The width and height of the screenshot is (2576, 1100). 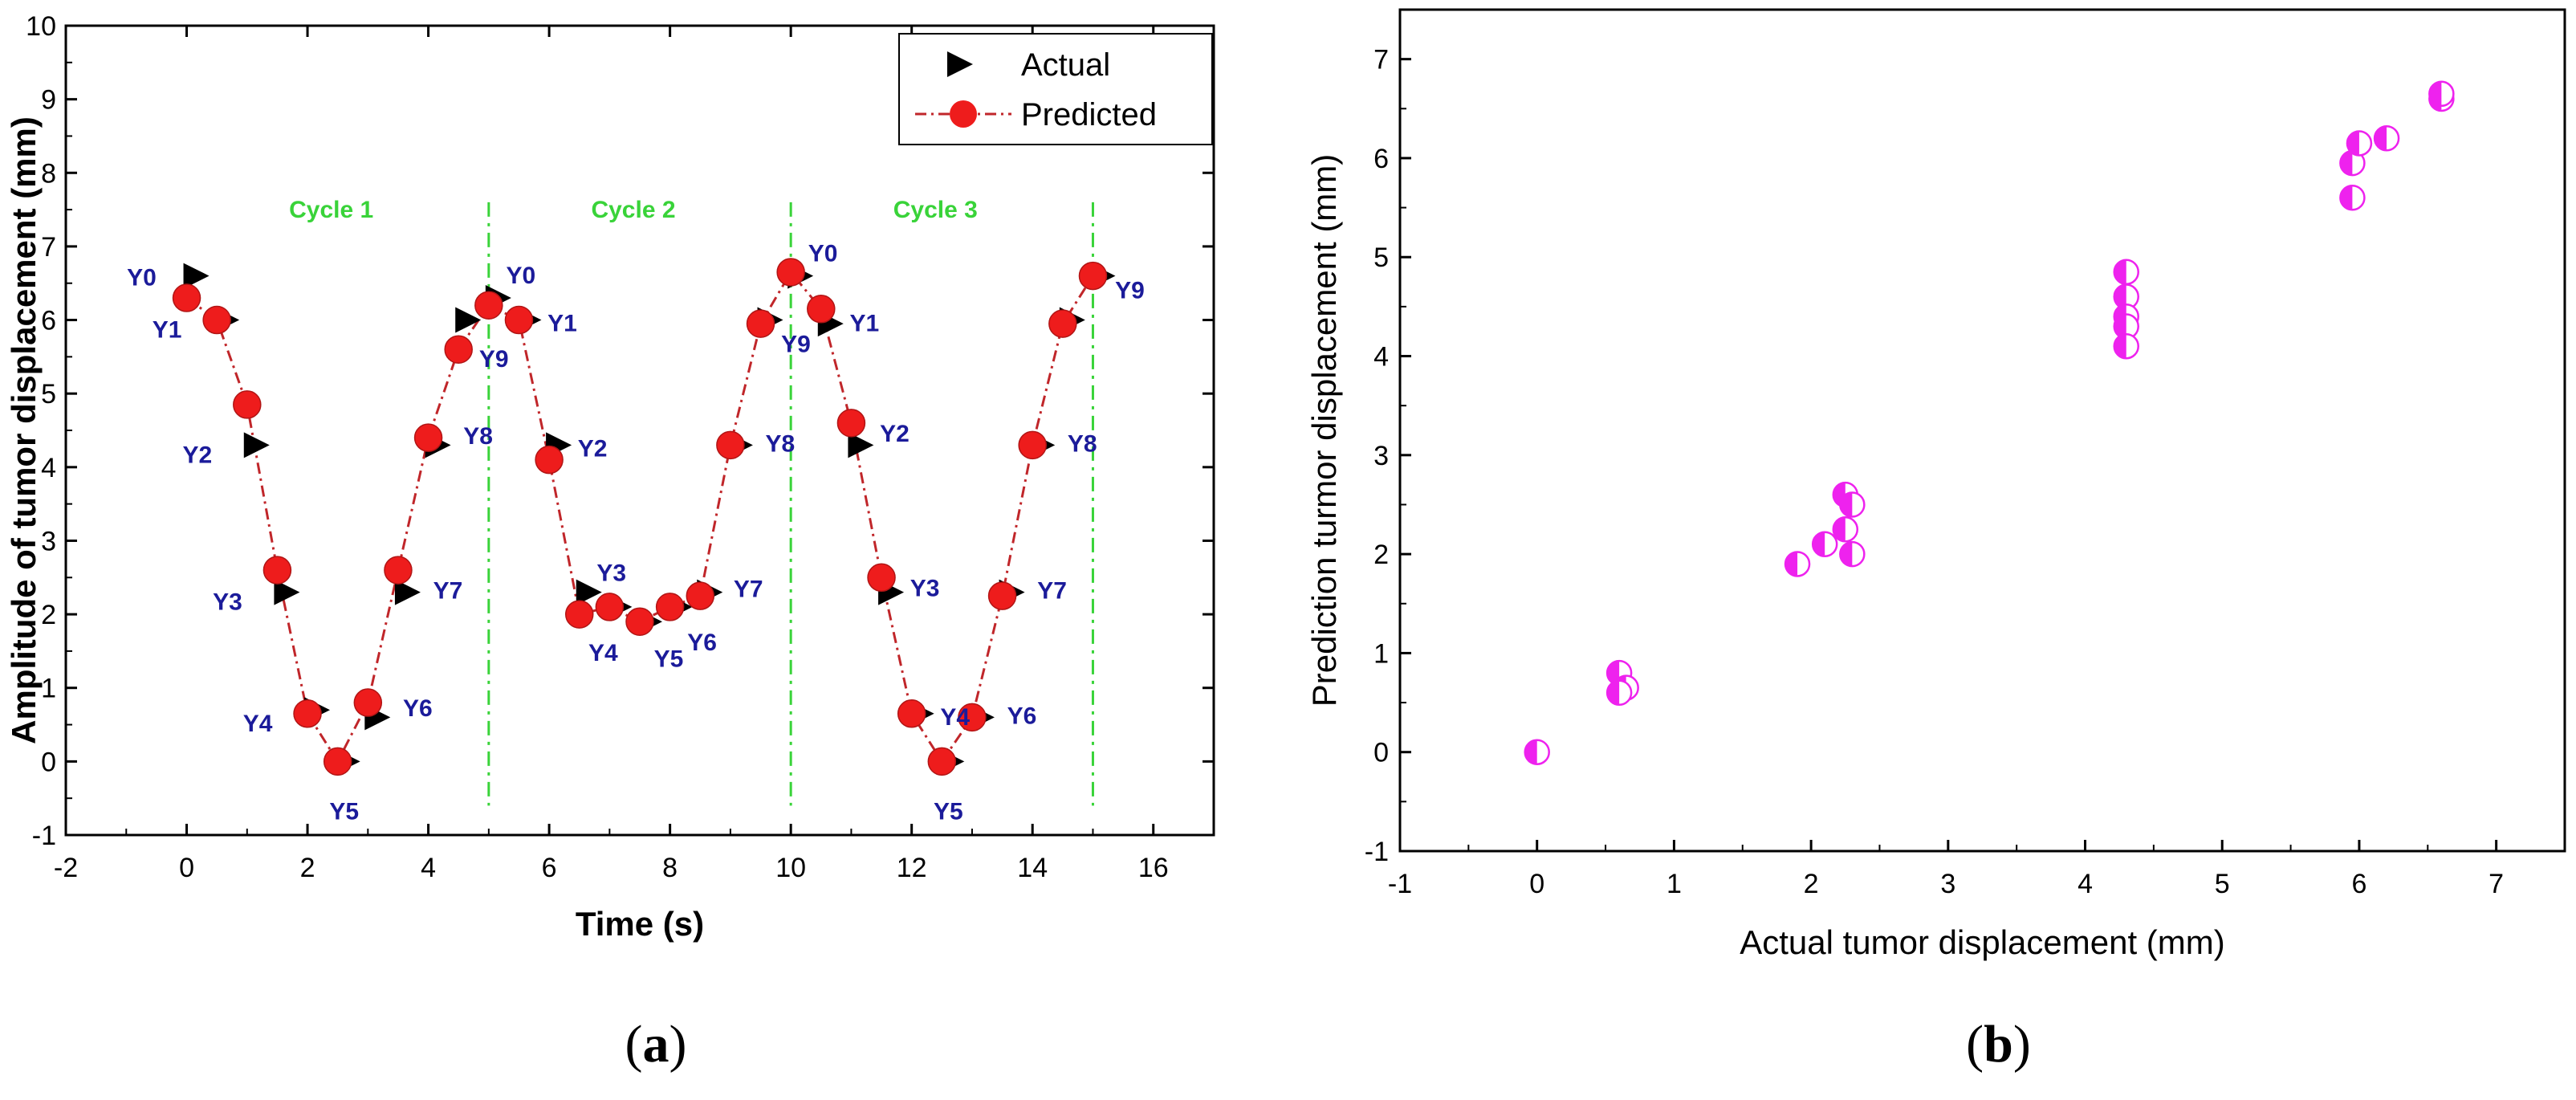 I want to click on x-tick-label: 6, so click(x=549, y=868).